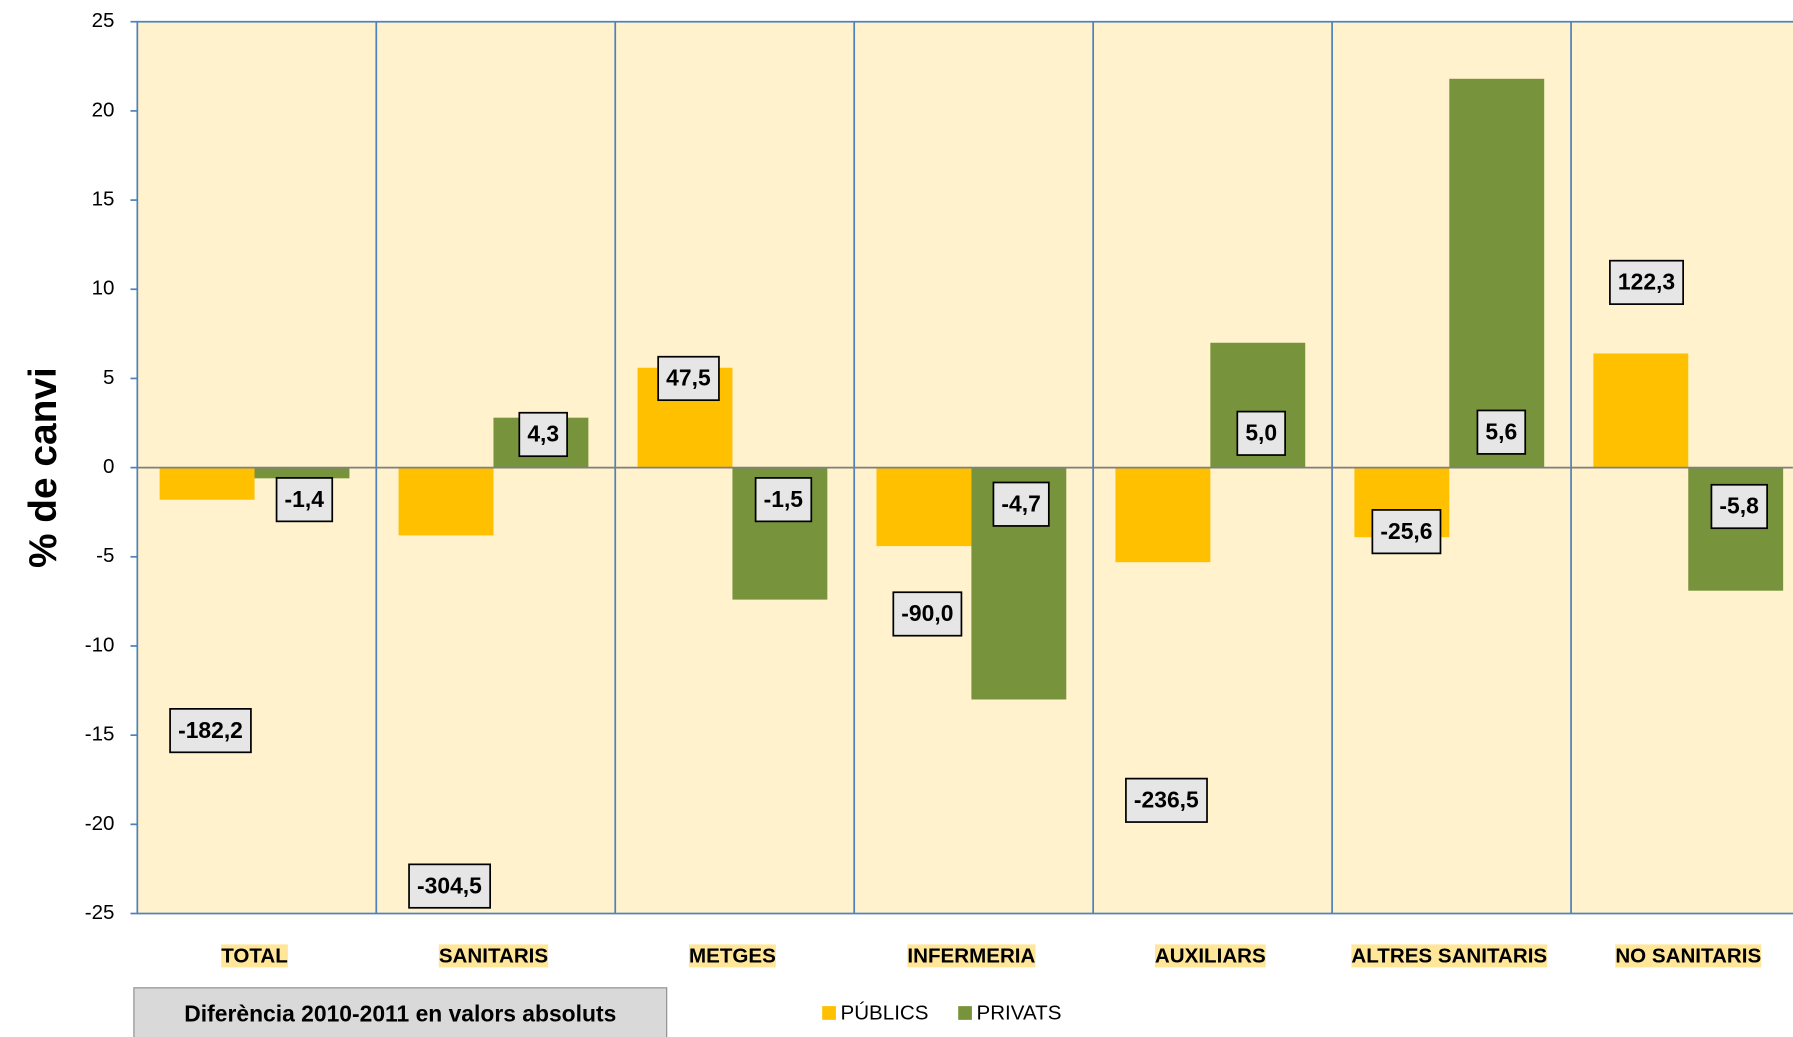 The height and width of the screenshot is (1037, 1793). I want to click on x-tick-label: NO SANITARIS, so click(1688, 955).